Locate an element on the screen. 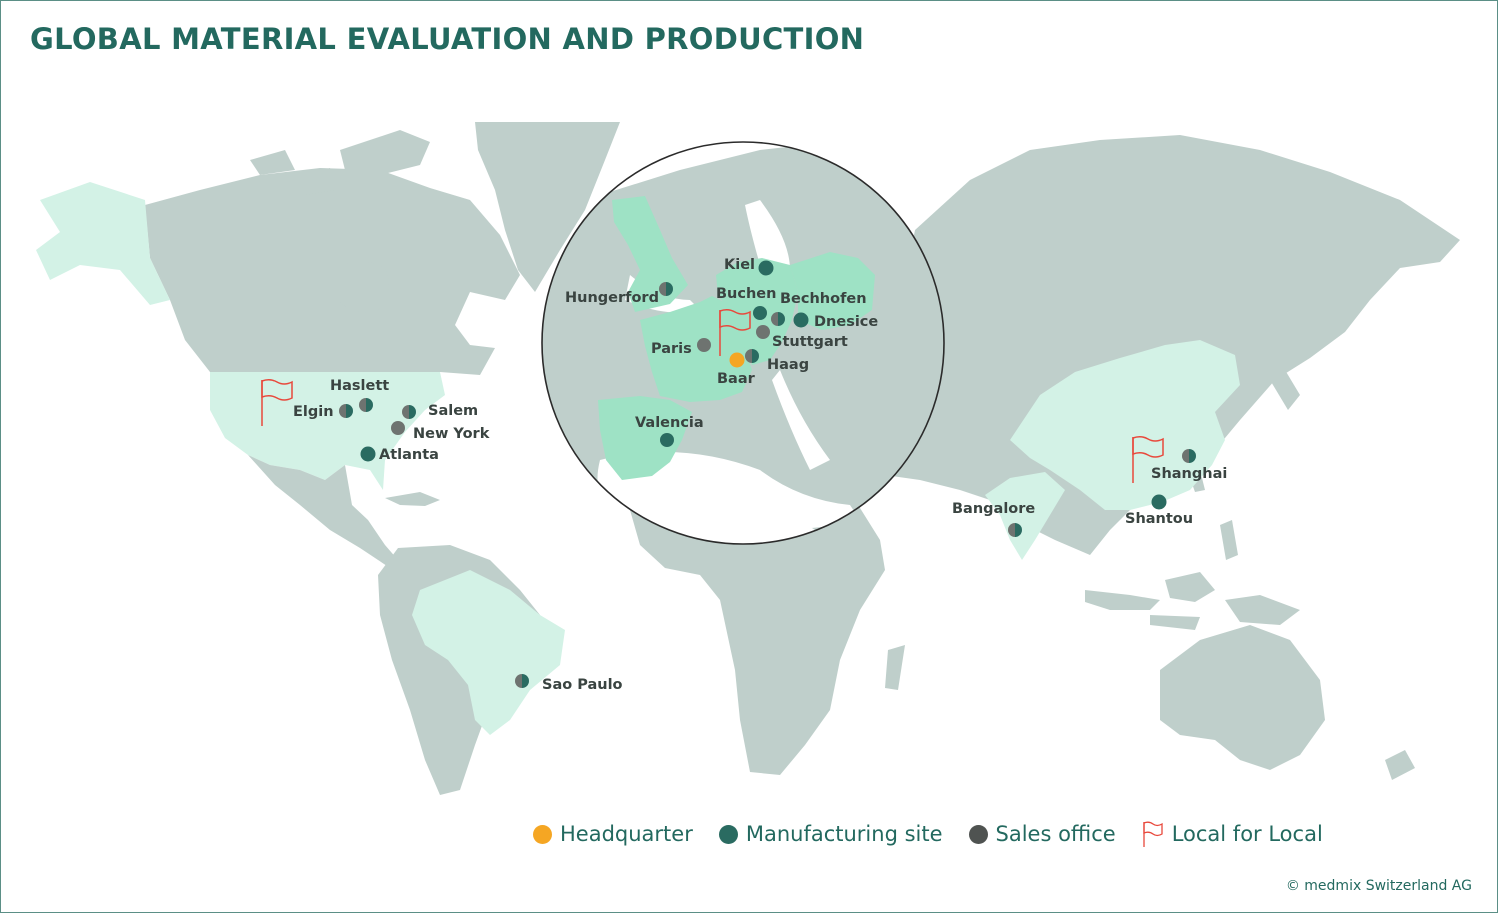  australia is located at coordinates (1242, 697).